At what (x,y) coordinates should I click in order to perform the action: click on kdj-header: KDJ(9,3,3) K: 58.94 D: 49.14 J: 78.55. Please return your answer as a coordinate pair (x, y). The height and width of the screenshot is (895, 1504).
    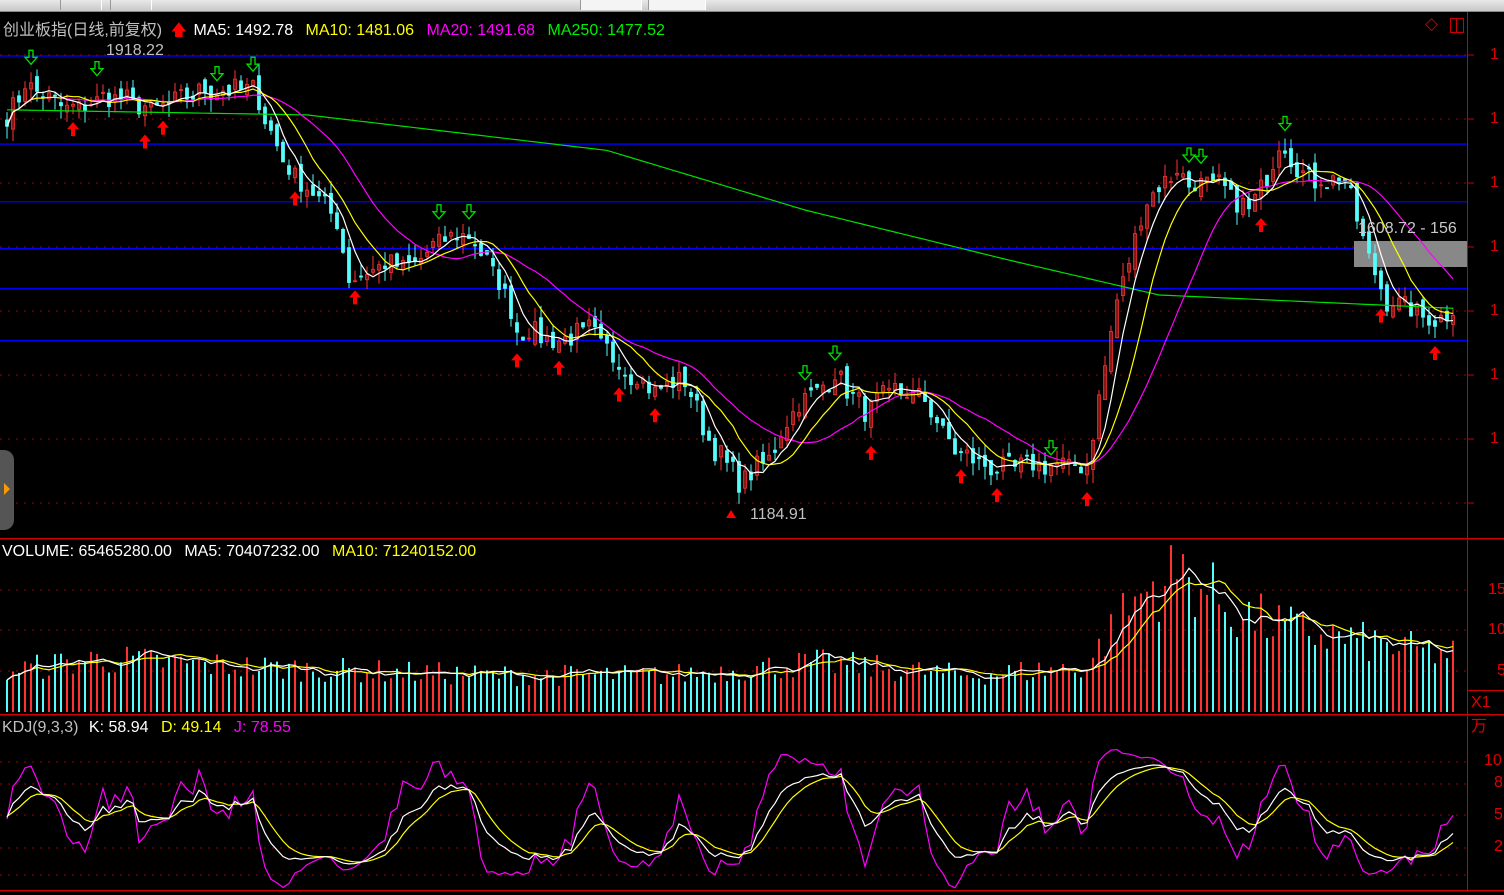
    Looking at the image, I should click on (150, 728).